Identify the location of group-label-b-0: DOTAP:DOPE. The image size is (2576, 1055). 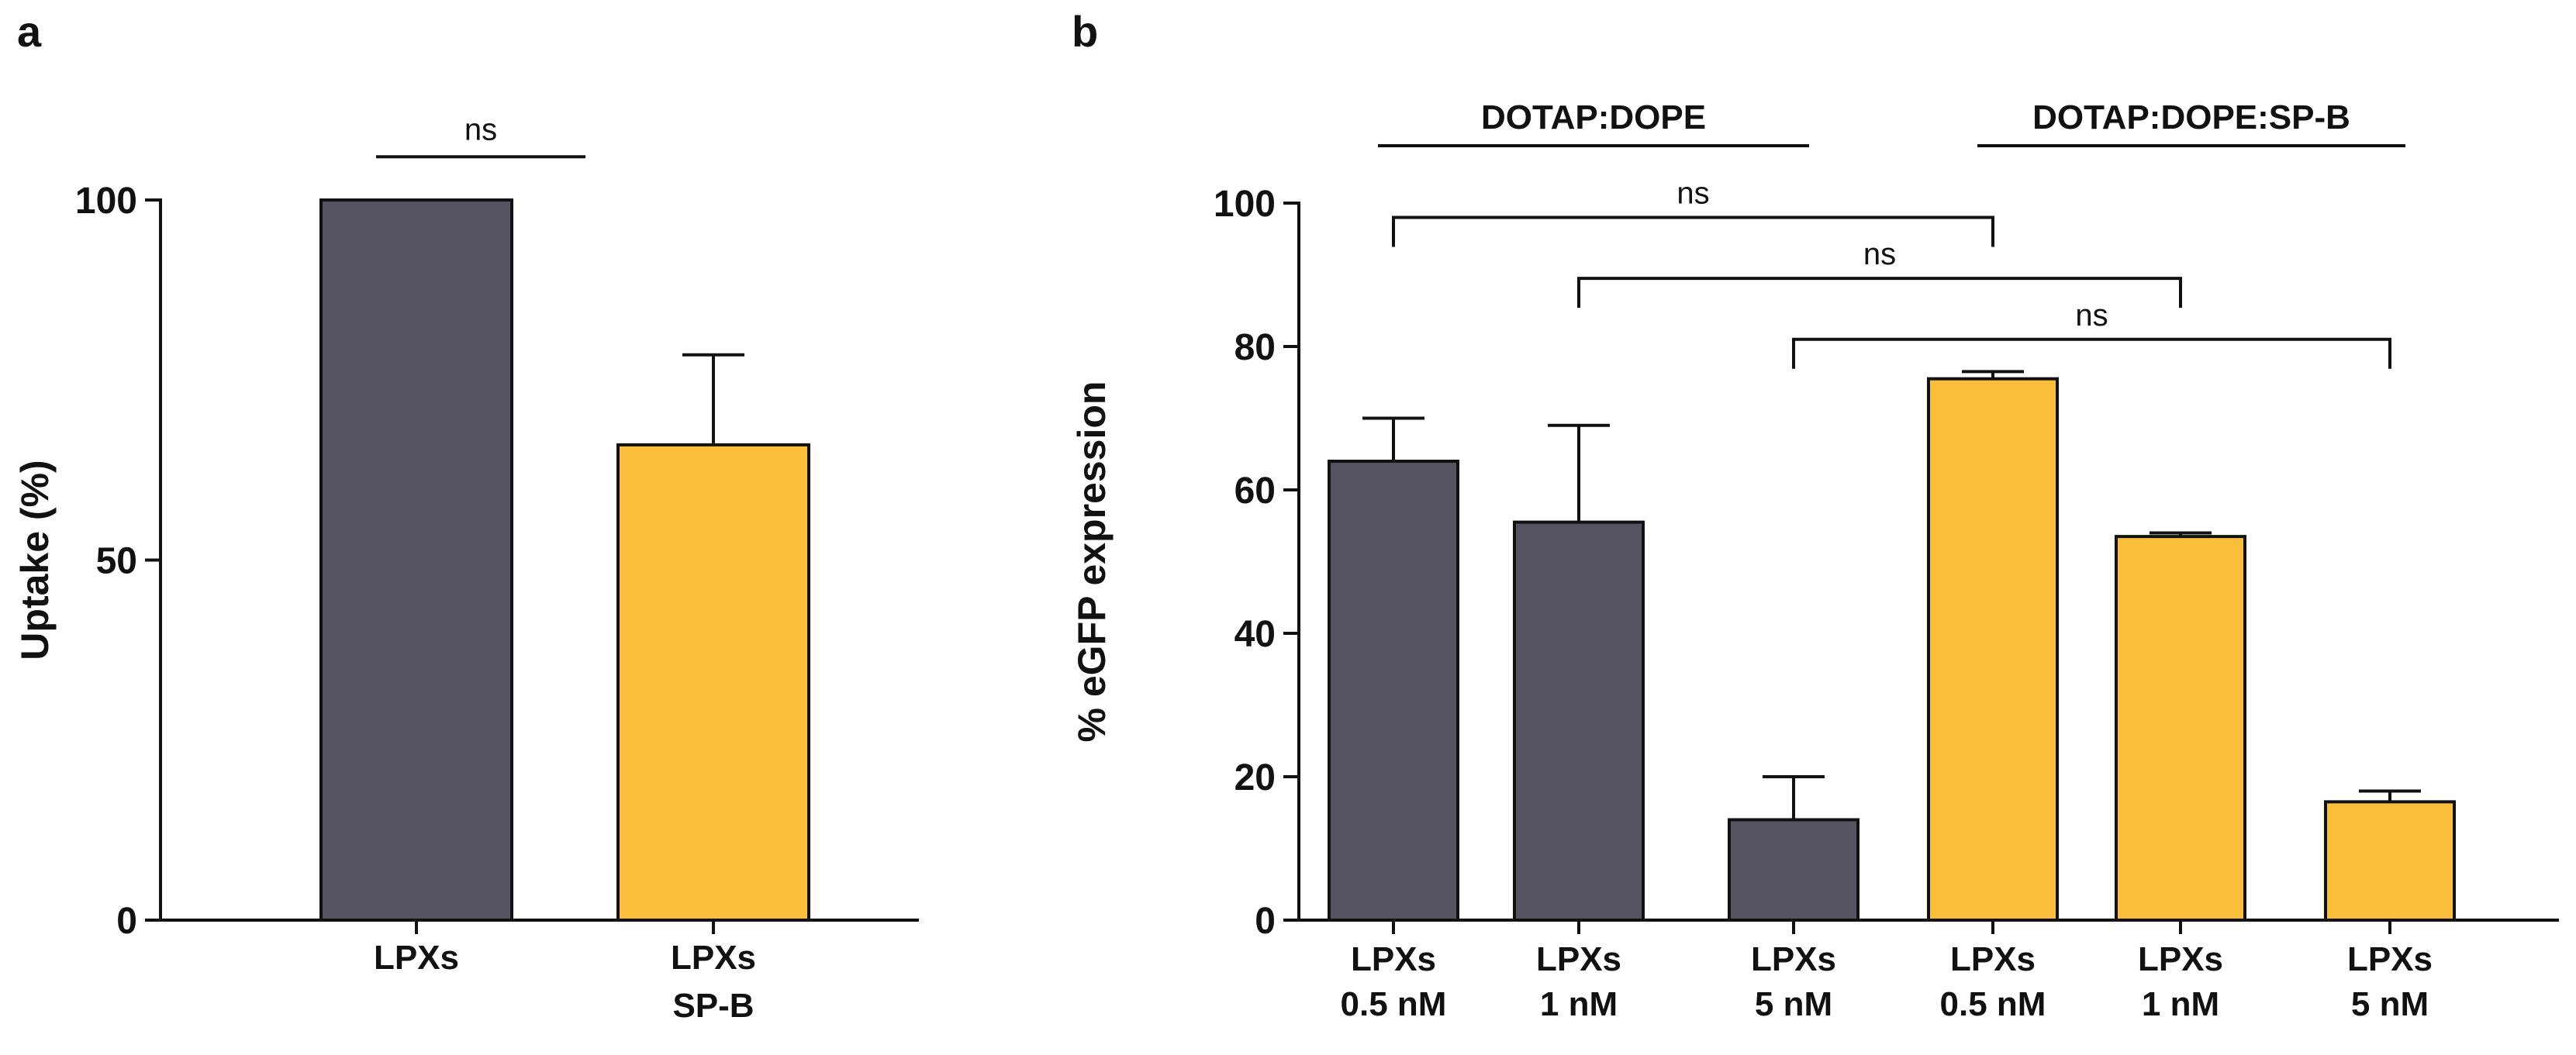
(1594, 117).